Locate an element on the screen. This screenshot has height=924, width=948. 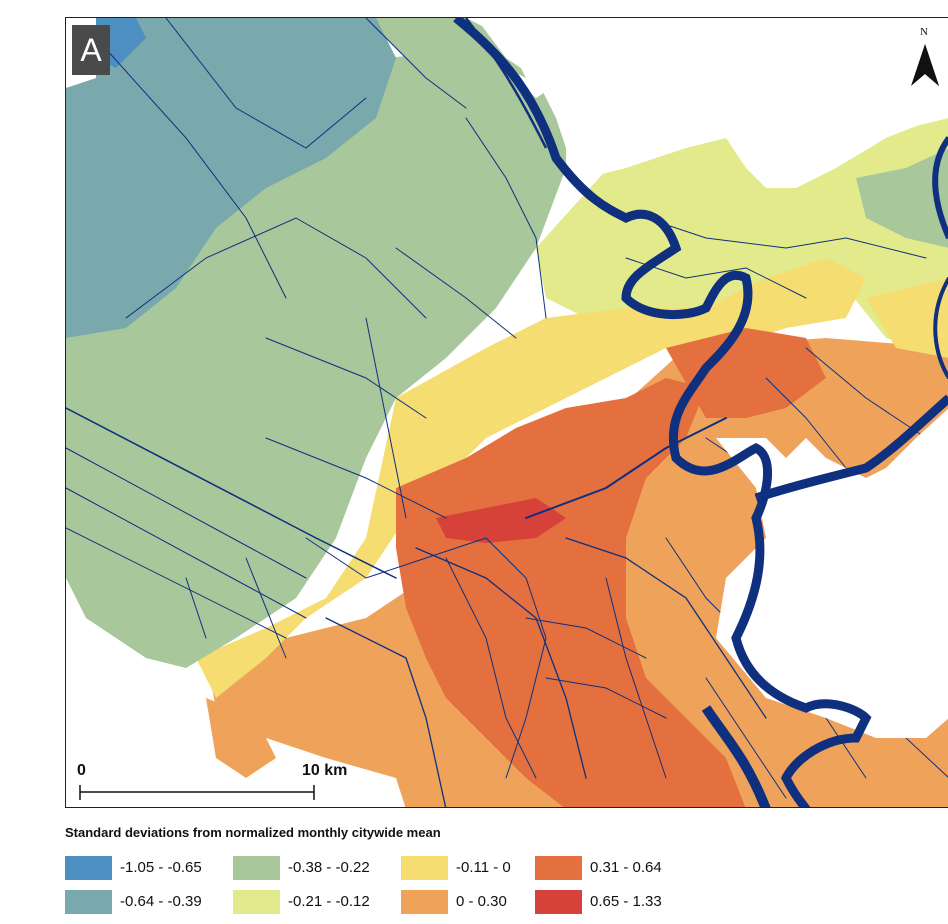
legend-label: -0.11 - 0 is located at coordinates (483, 867).